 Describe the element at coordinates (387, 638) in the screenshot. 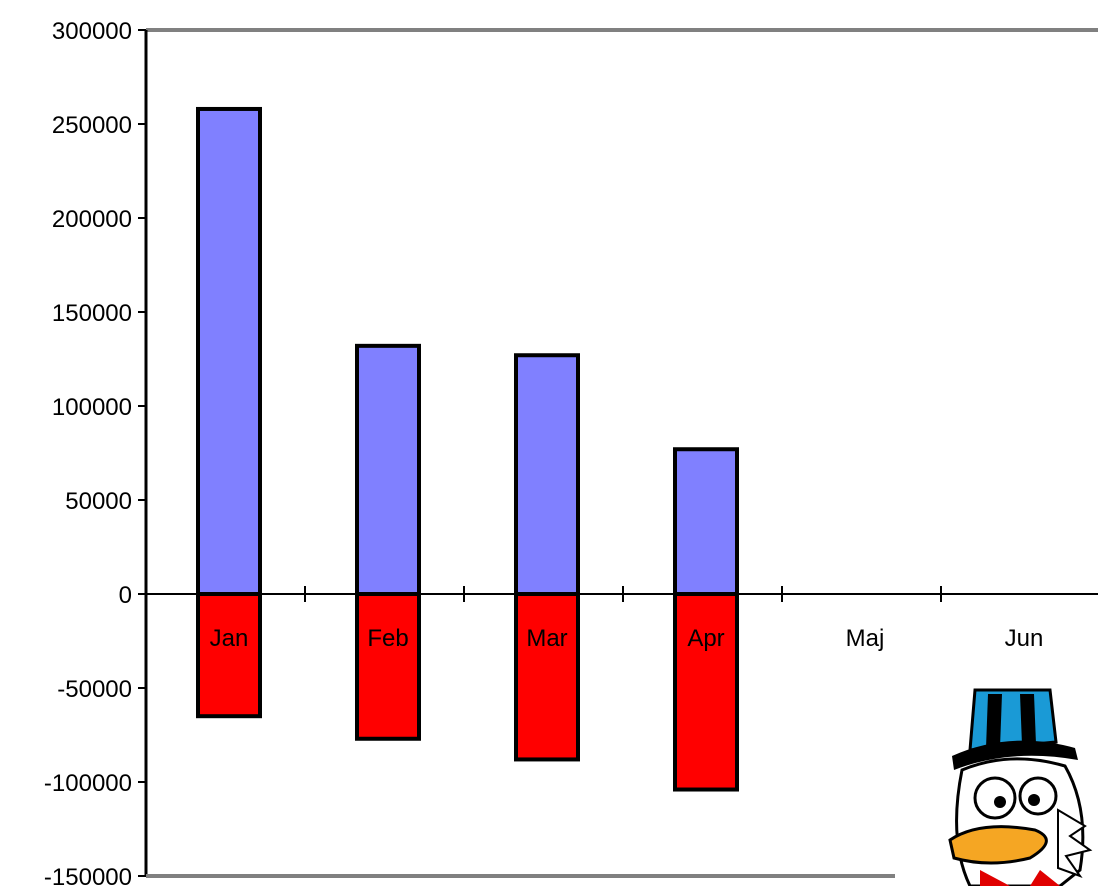

I see `x-category-label: Feb` at that location.